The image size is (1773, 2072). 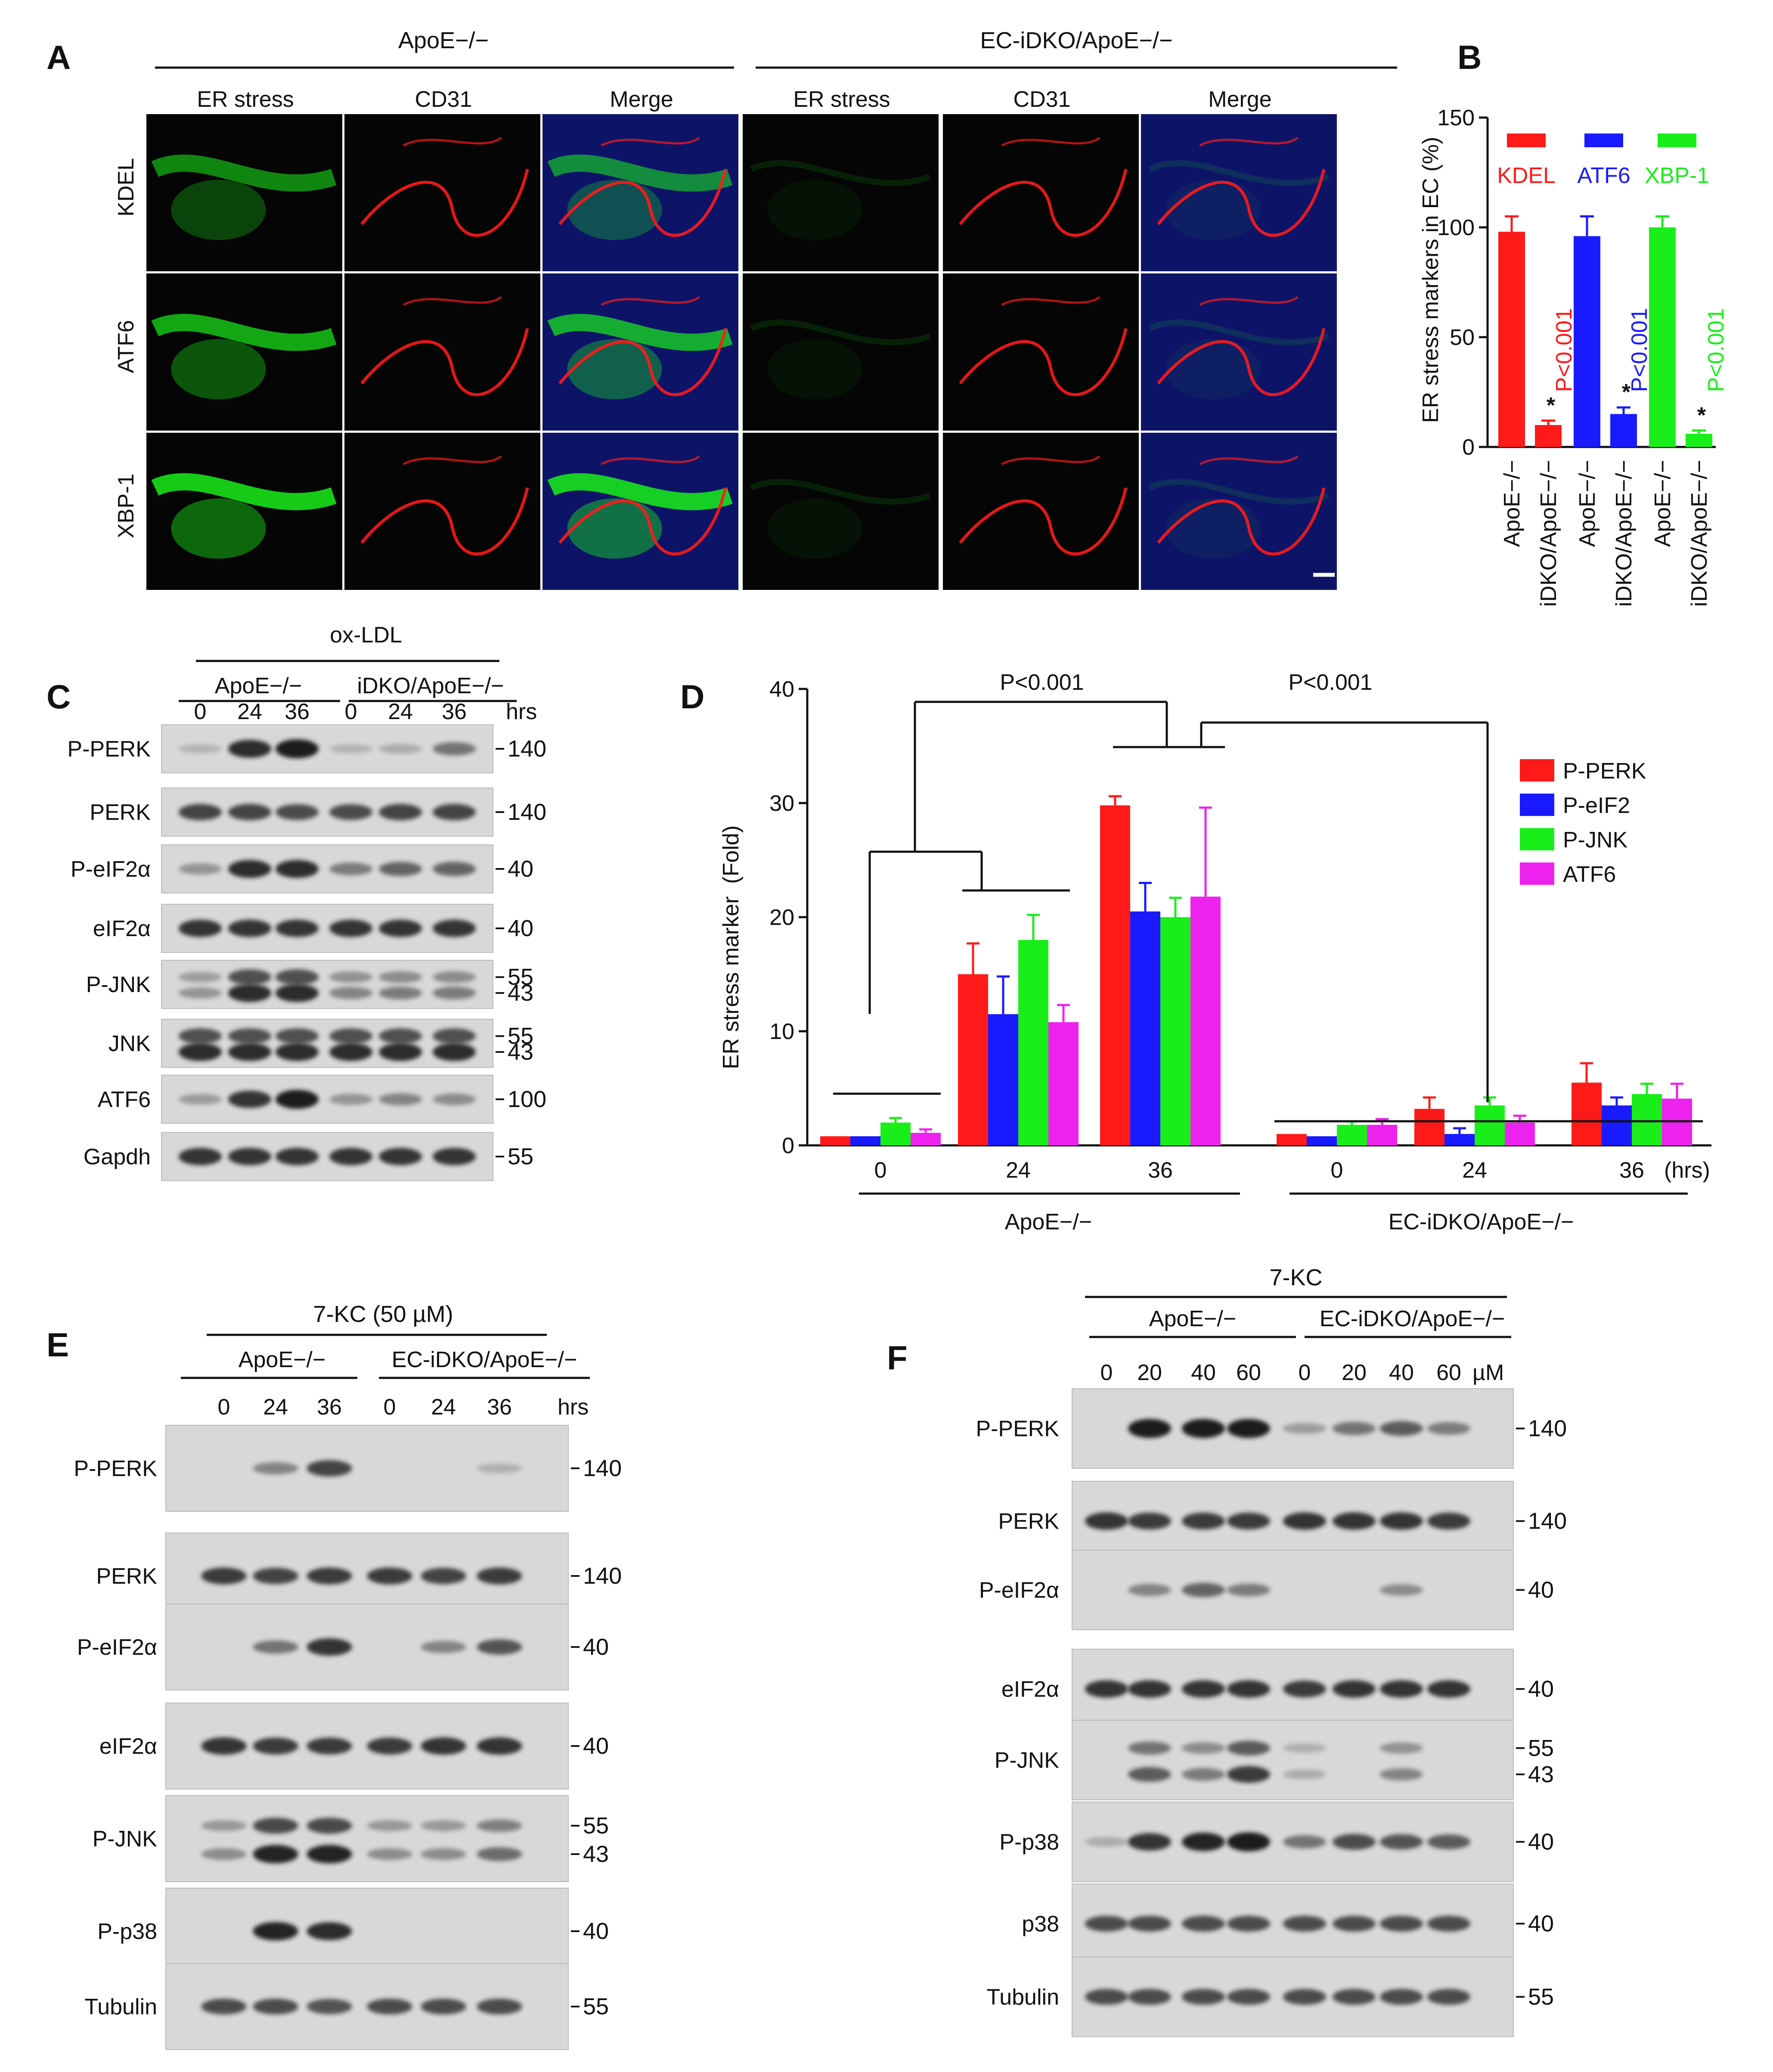 I want to click on blot-protein-label: Tubulin, so click(x=1022, y=1997).